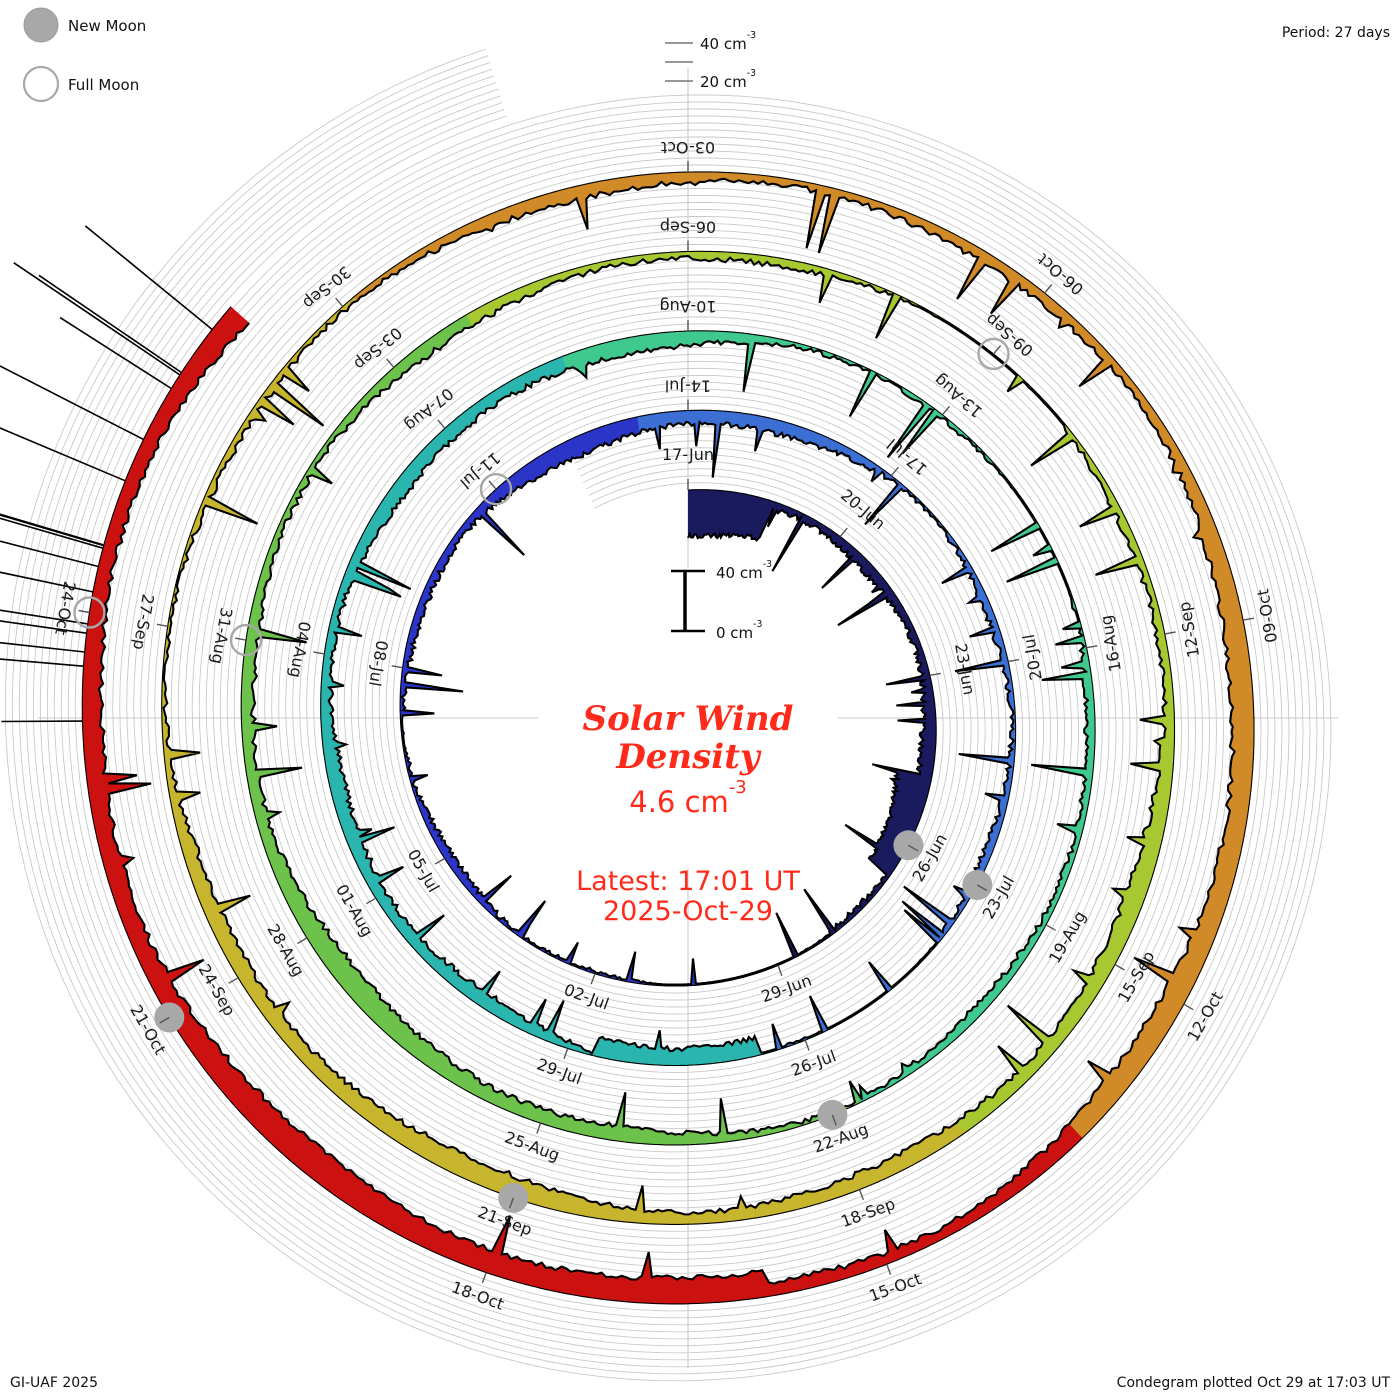 The width and height of the screenshot is (1400, 1400). I want to click on scale-bar: 40 cm-3 0 cm-3, so click(721, 601).